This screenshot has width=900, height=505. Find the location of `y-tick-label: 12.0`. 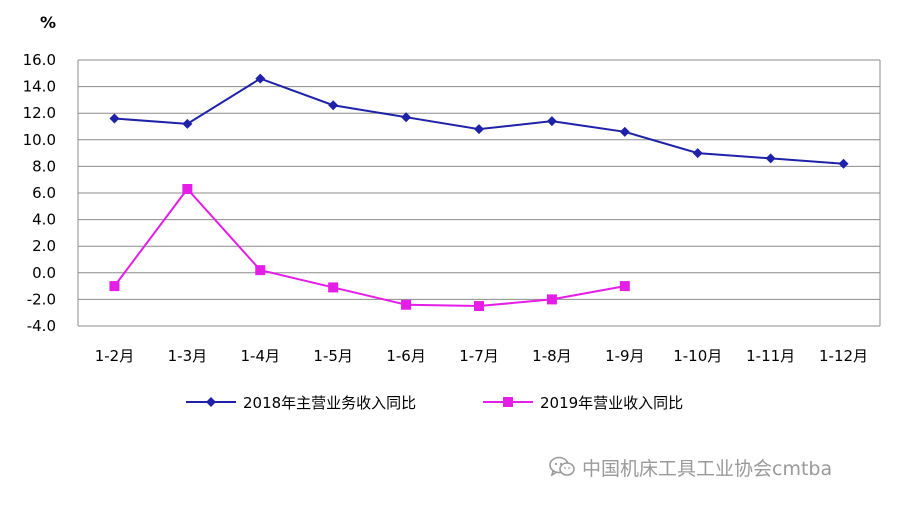

y-tick-label: 12.0 is located at coordinates (39, 113).